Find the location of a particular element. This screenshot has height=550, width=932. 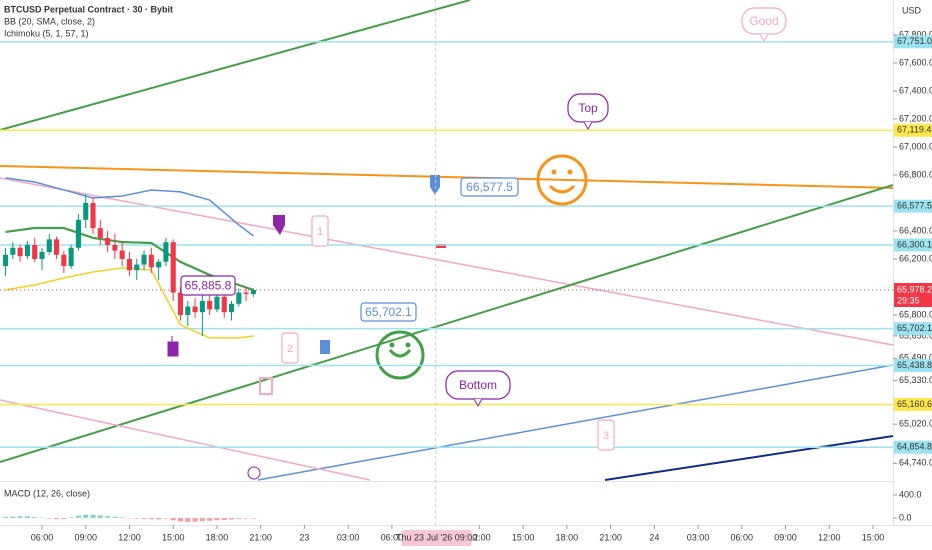

y-tick-label: 64,740.0 is located at coordinates (915, 463).